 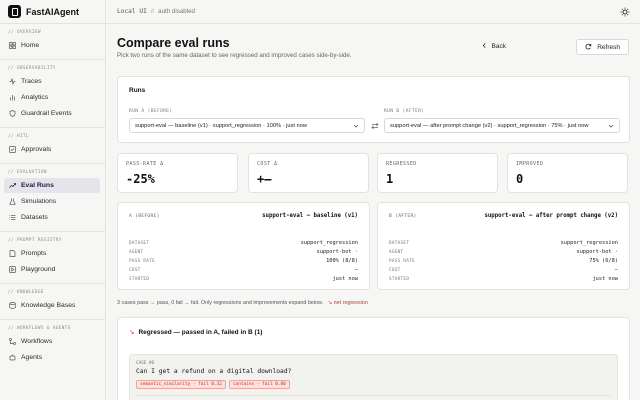 I want to click on sidebar-item-traces: Traces, so click(x=52, y=81).